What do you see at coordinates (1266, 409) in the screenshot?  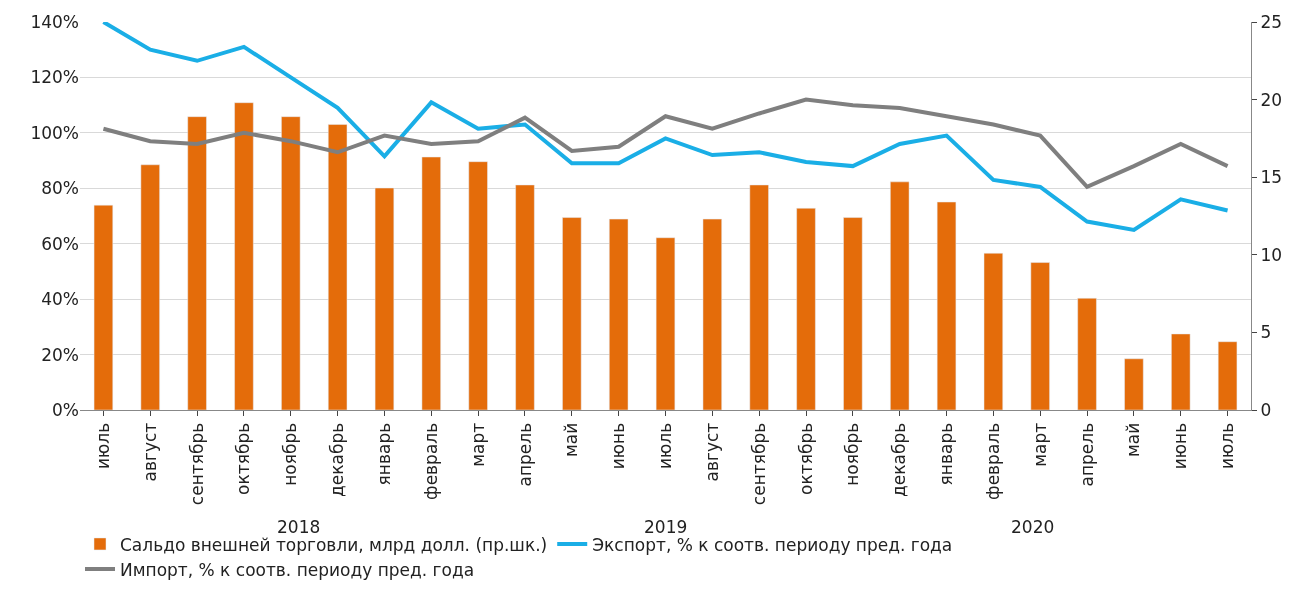 I see `y2-tick-label: 0` at bounding box center [1266, 409].